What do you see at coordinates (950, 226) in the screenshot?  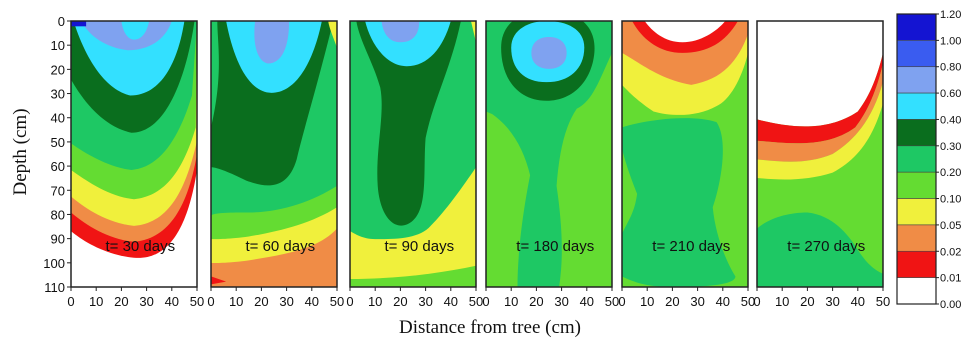 I see `colorbar-label: 0.05` at bounding box center [950, 226].